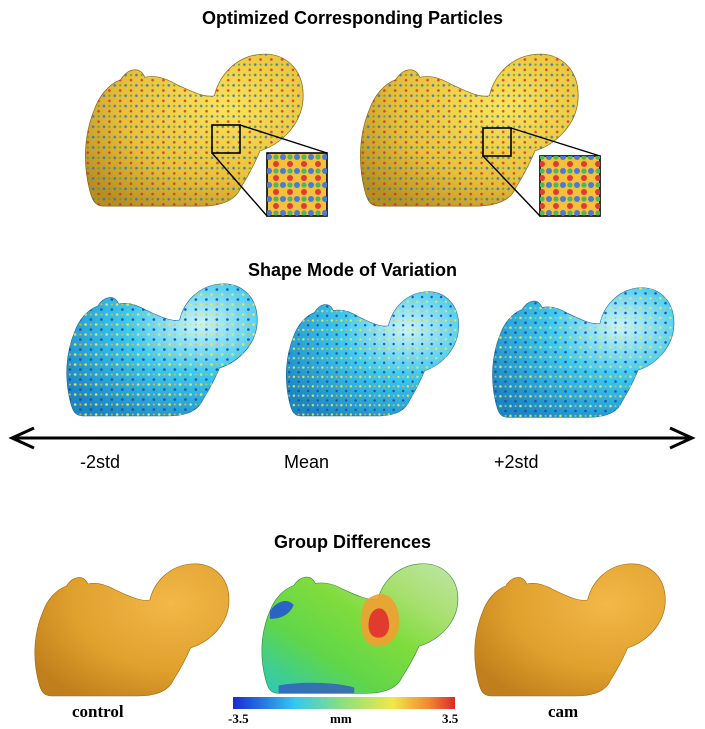  What do you see at coordinates (341, 718) in the screenshot?
I see `colorbar-unit-label: mm` at bounding box center [341, 718].